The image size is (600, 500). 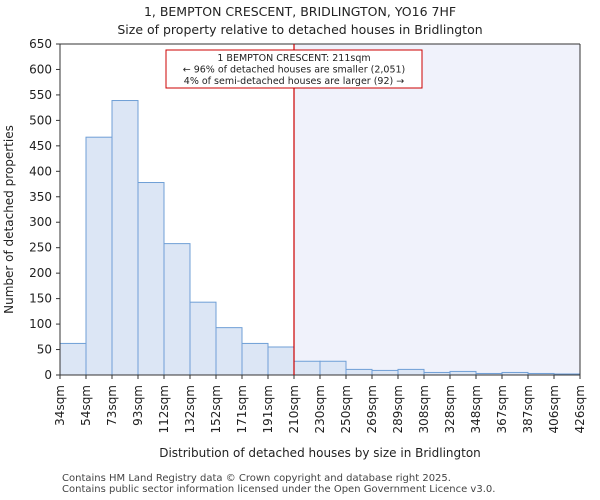 What do you see at coordinates (40, 171) in the screenshot?
I see `y-tick-label: 400` at bounding box center [40, 171].